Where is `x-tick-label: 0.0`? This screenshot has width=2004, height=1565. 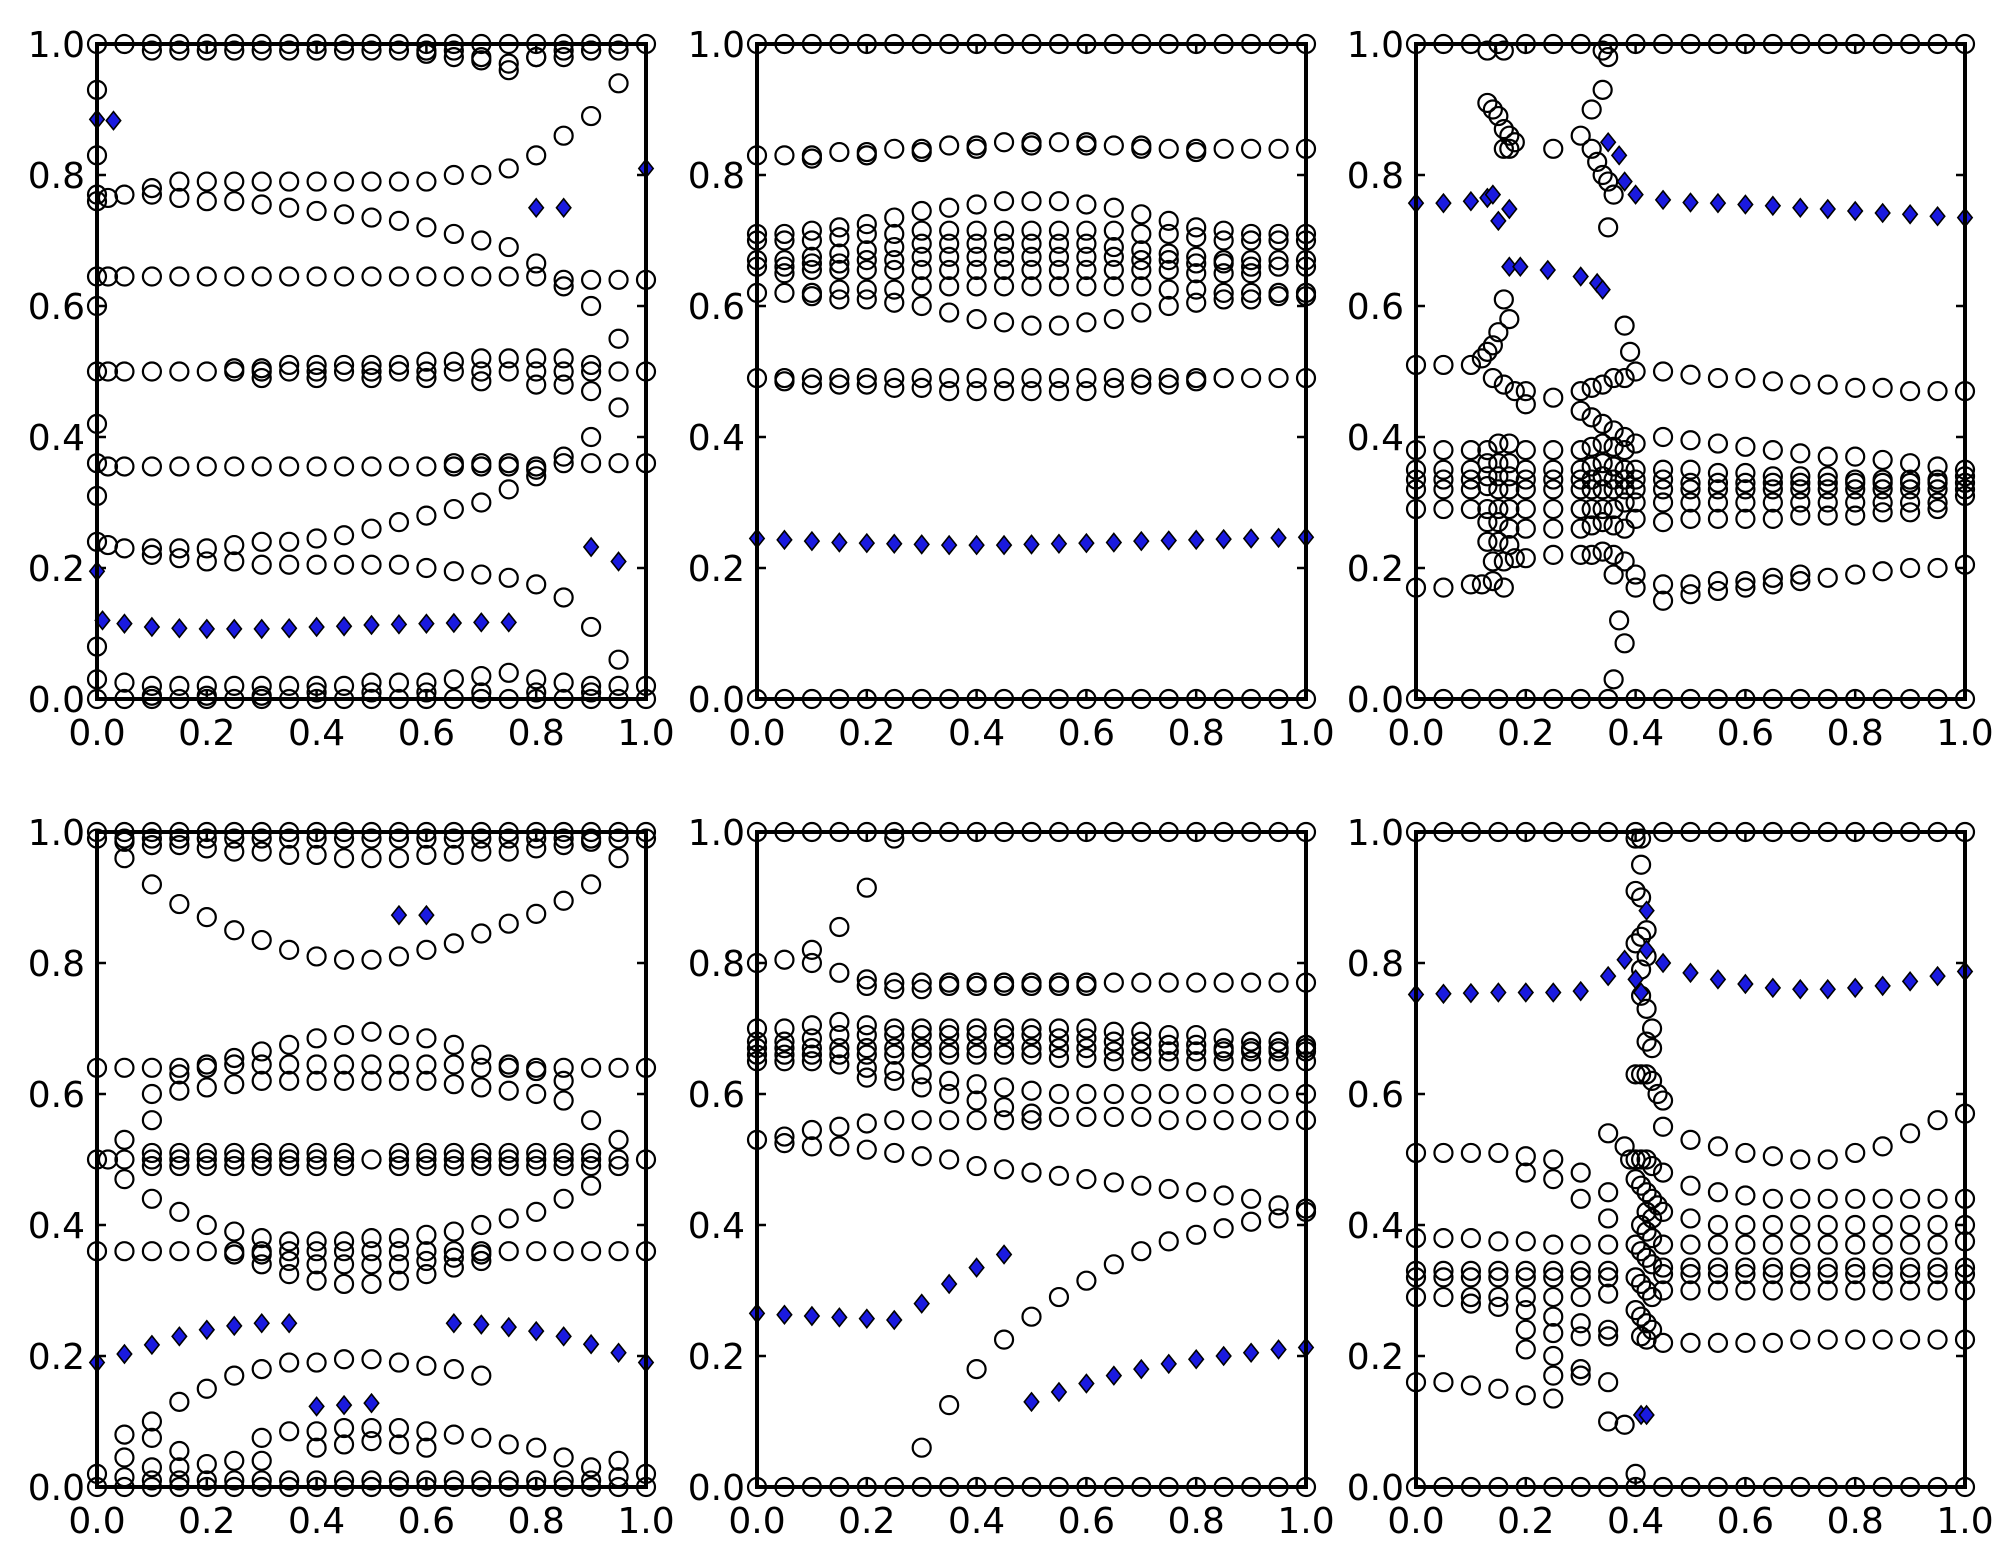
x-tick-label: 0.0 is located at coordinates (1415, 1521).